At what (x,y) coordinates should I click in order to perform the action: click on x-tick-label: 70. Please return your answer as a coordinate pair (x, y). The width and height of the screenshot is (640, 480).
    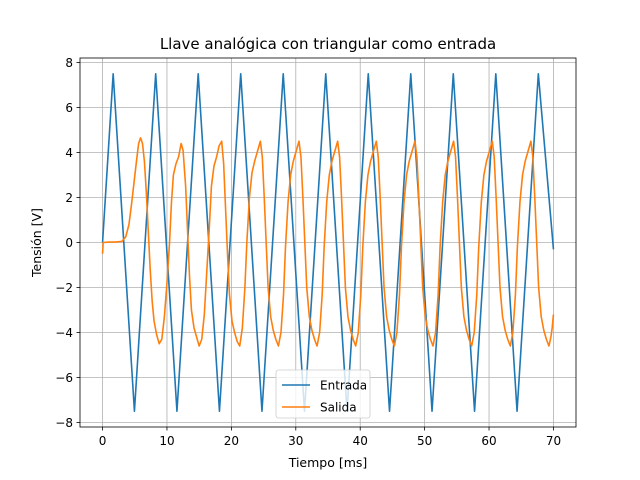
    Looking at the image, I should click on (553, 441).